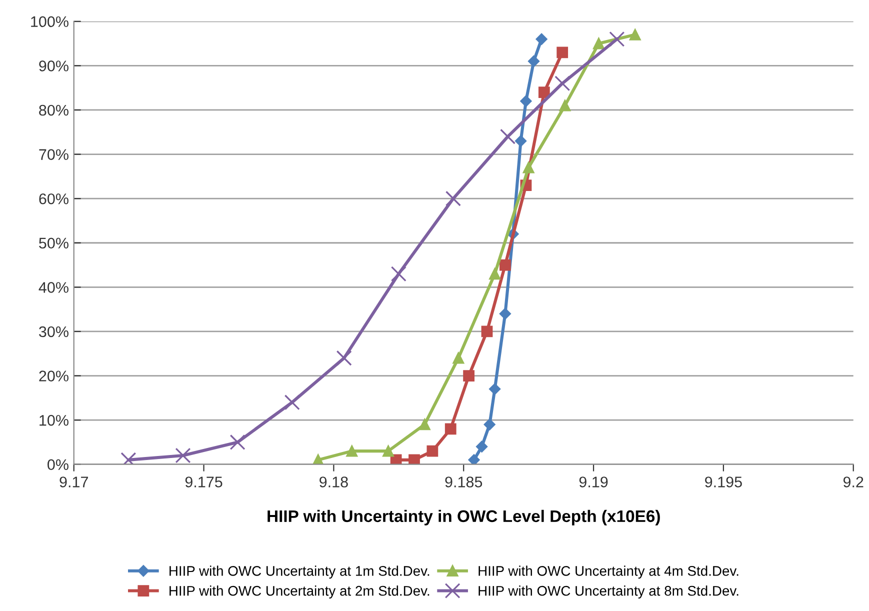 This screenshot has height=611, width=869. I want to click on y-tick-label: 50%, so click(53, 243).